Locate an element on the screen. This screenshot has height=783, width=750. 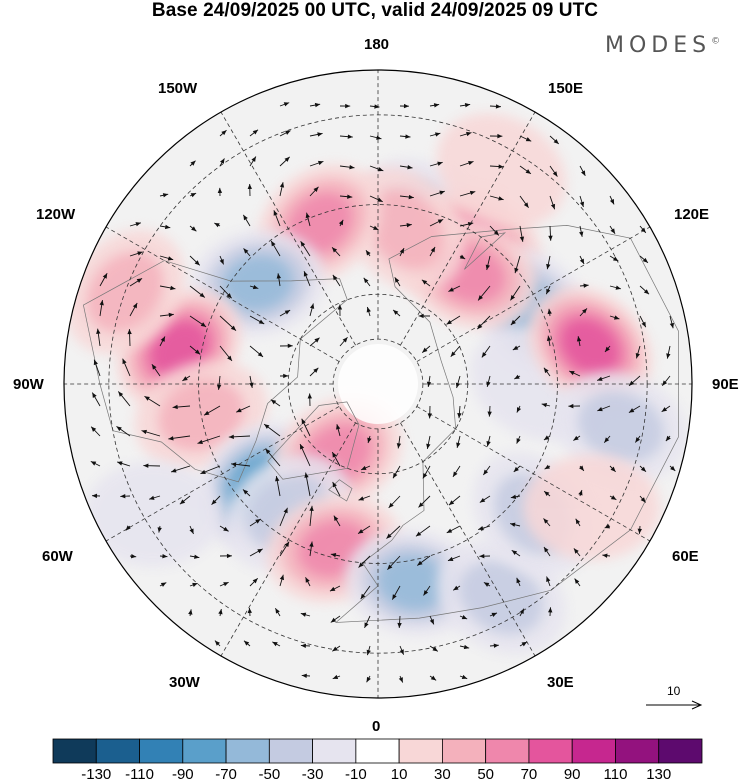
vector-scale-label: 10 is located at coordinates (674, 691).